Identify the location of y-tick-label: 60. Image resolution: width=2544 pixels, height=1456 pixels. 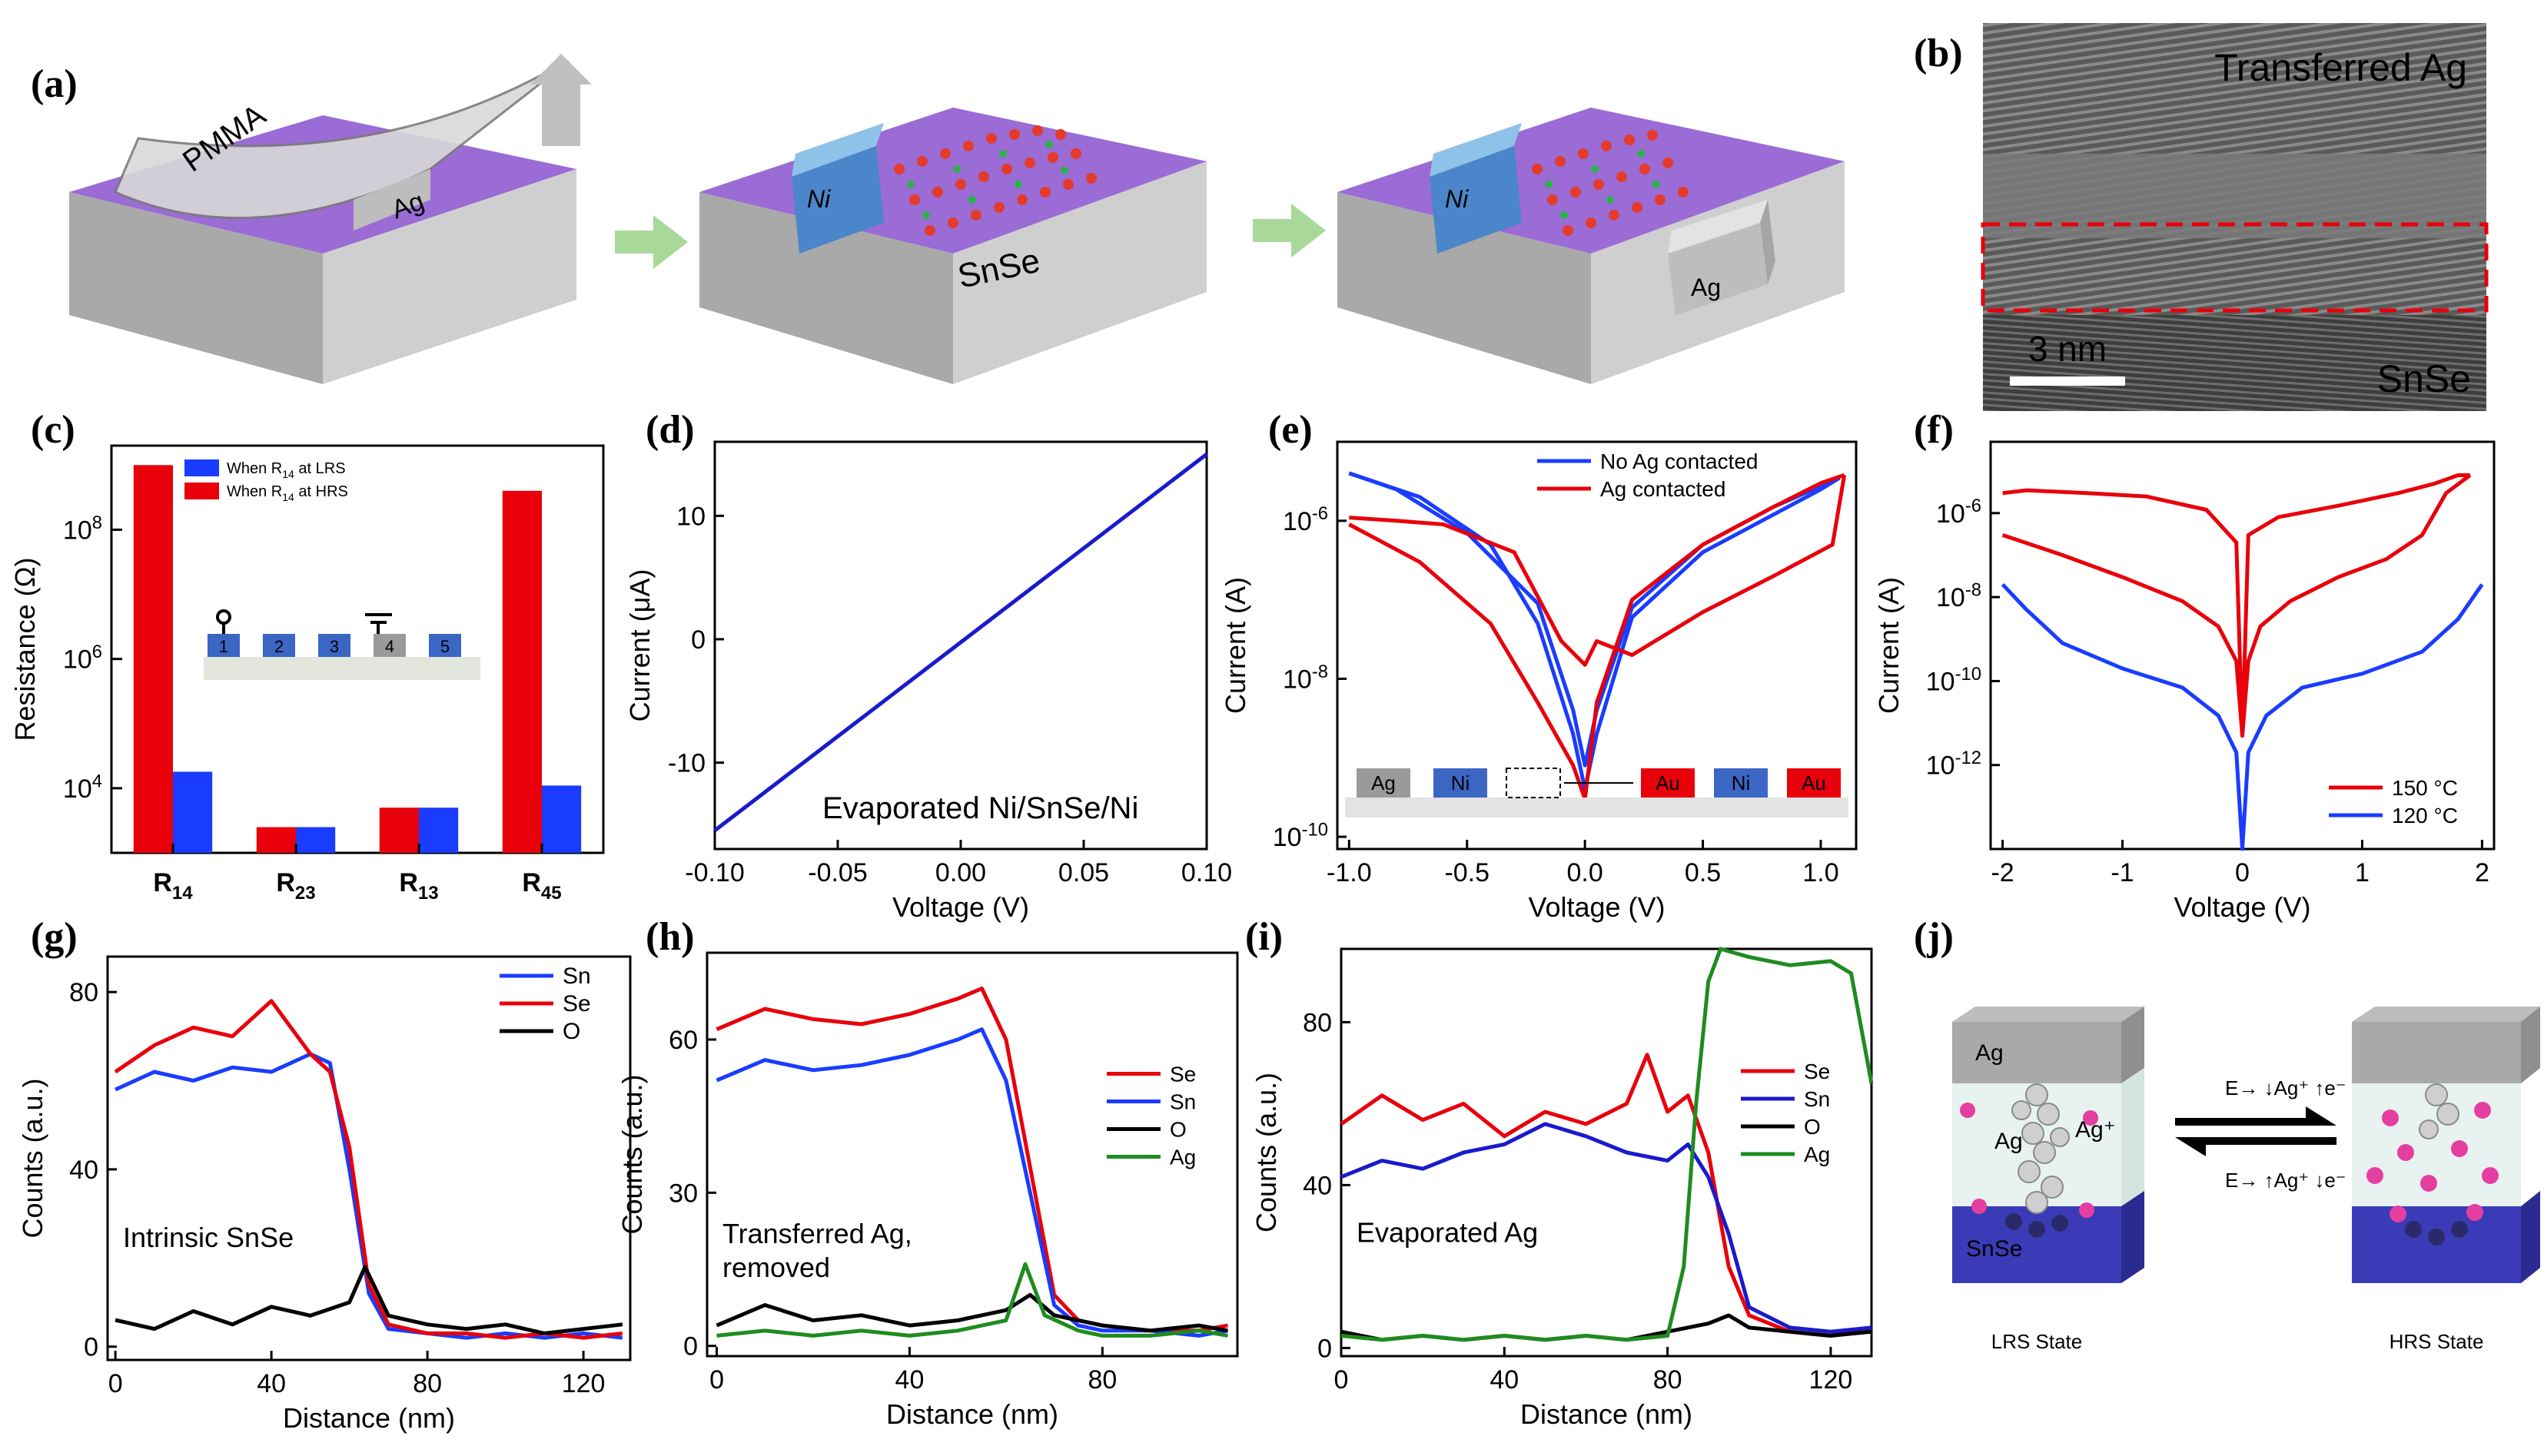
(683, 1040).